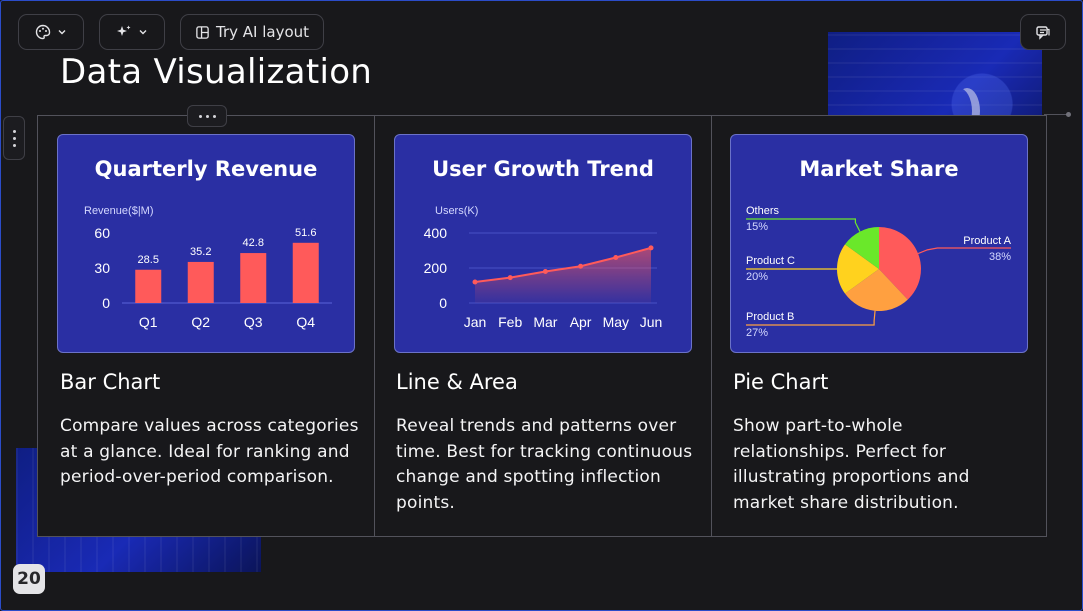  I want to click on pie-slice-name: Product C, so click(770, 261).